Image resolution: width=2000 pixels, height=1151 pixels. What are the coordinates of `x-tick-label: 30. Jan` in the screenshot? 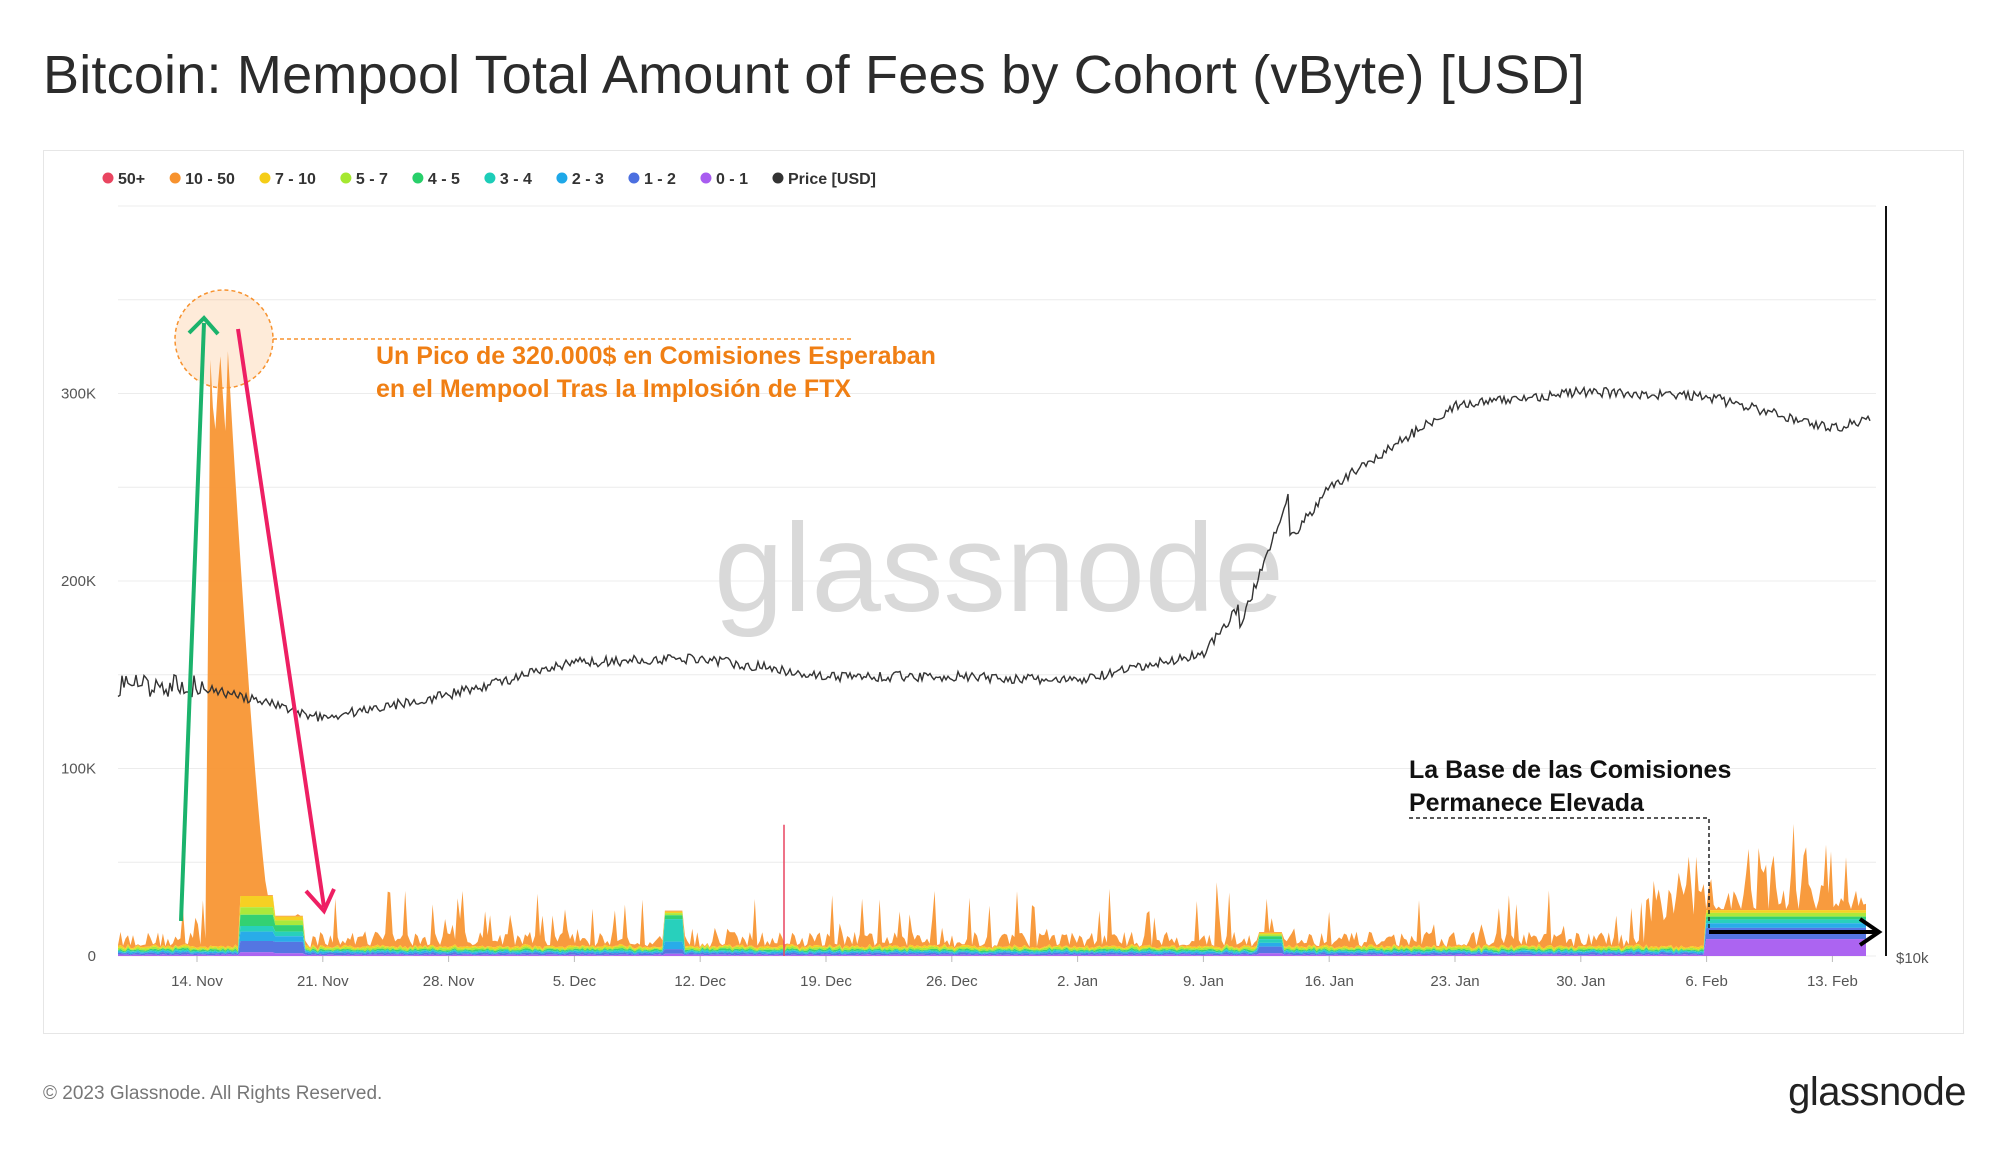 It's located at (1580, 981).